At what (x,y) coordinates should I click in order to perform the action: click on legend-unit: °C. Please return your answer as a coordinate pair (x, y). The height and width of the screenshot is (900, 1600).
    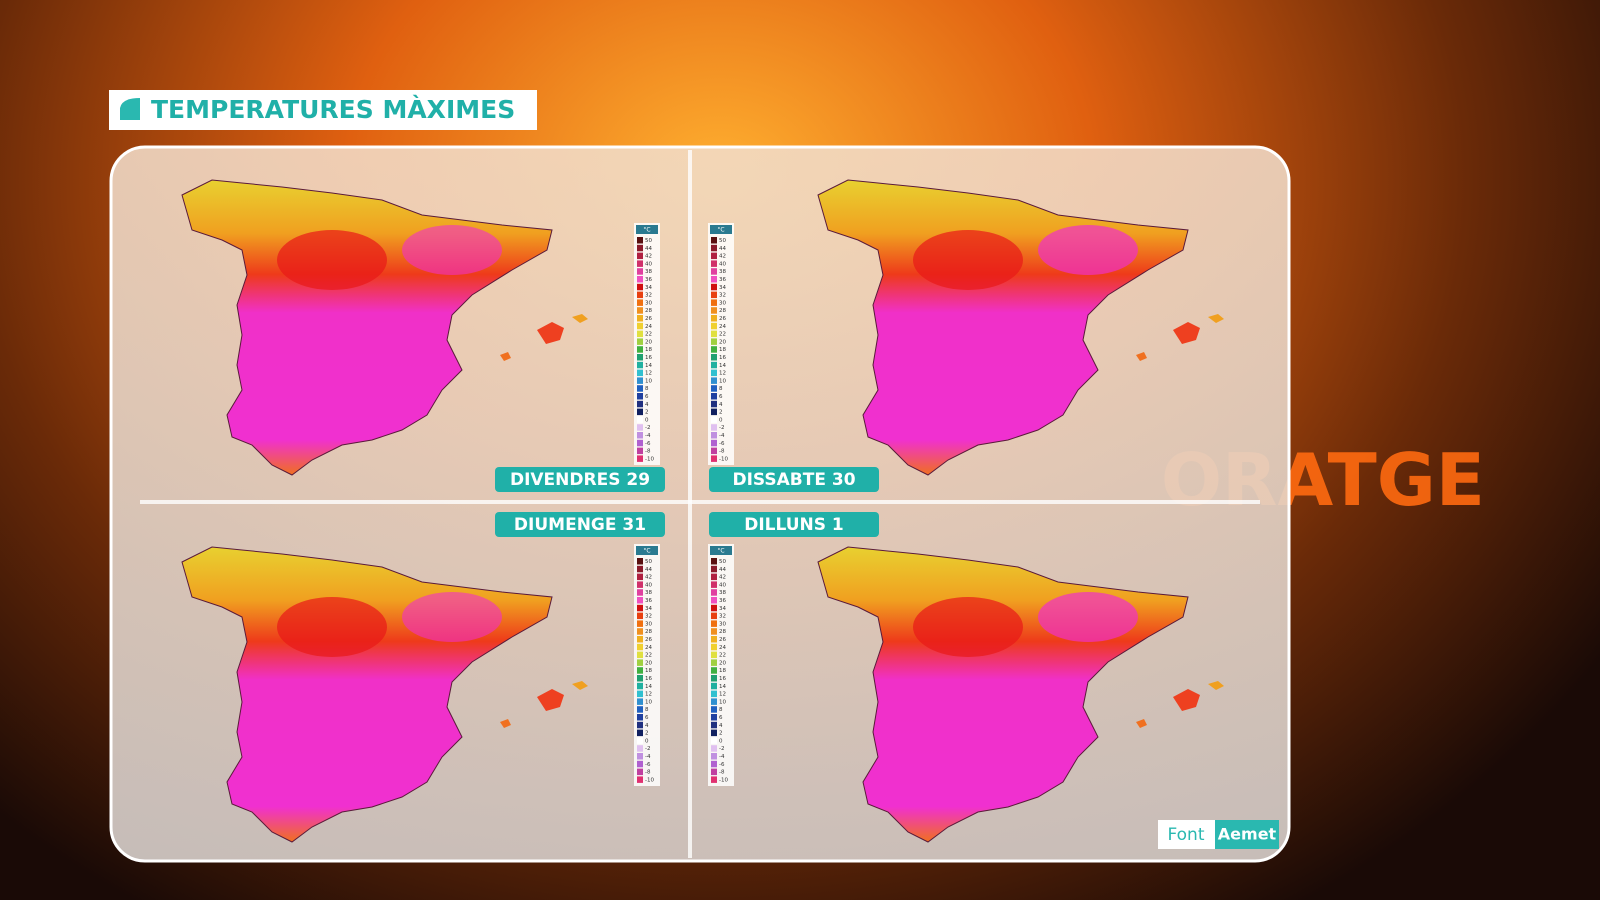
    Looking at the image, I should click on (646, 230).